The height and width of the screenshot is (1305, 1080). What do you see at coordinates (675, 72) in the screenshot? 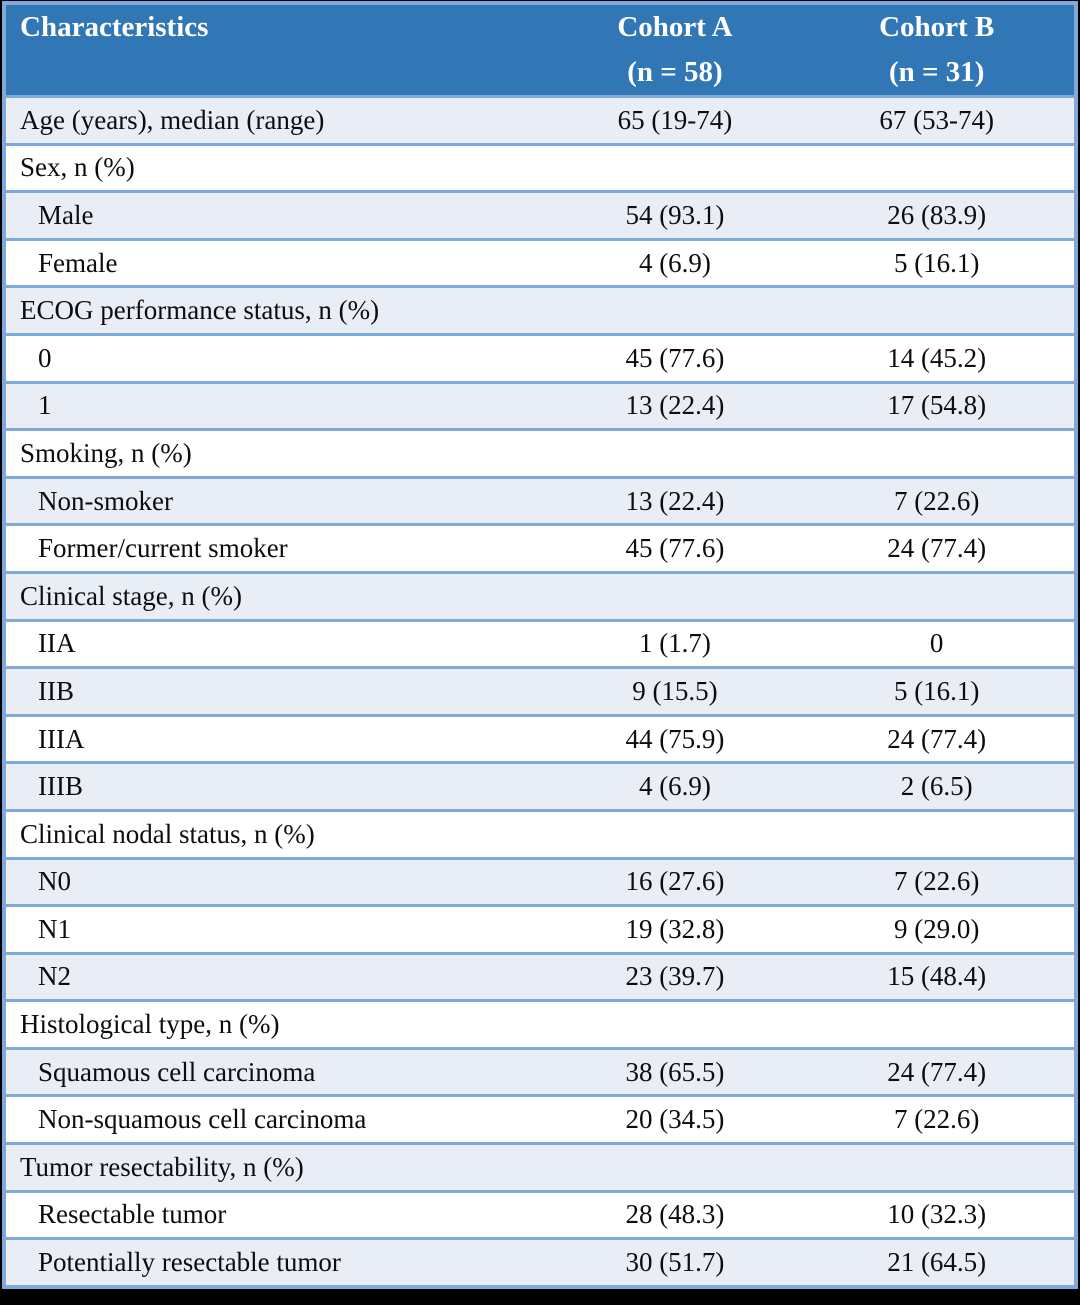
I see `cohort-a-subtitle: (n = 58)` at bounding box center [675, 72].